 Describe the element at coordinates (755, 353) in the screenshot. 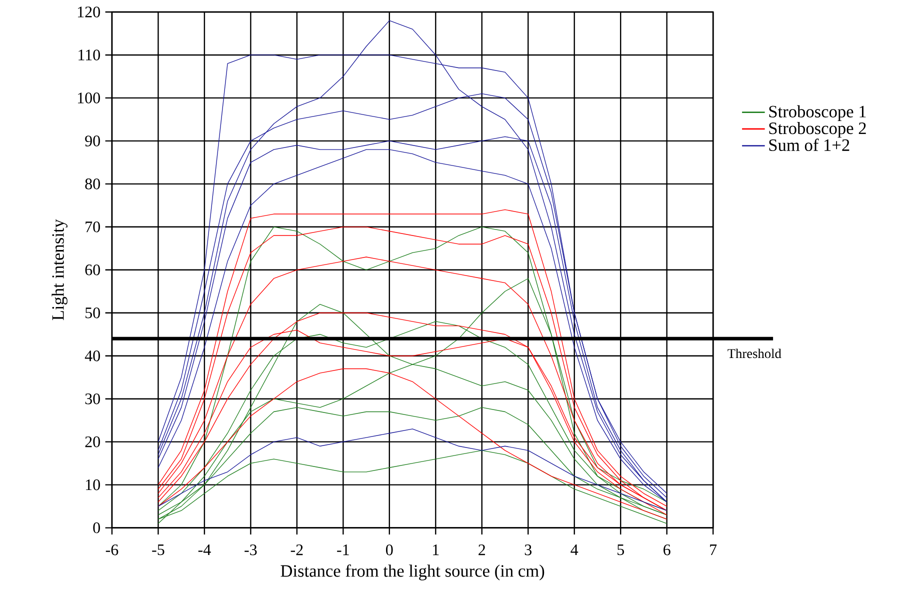

I see `ref-line-label: Threshold` at that location.